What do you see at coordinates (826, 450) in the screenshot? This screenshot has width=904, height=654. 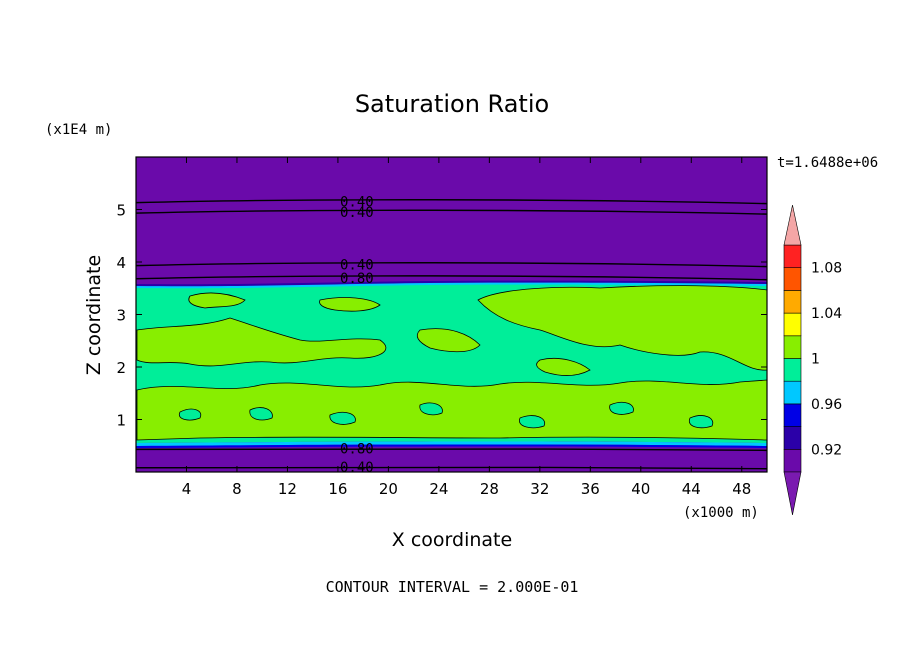 I see `colorbar-label: 0.92` at bounding box center [826, 450].